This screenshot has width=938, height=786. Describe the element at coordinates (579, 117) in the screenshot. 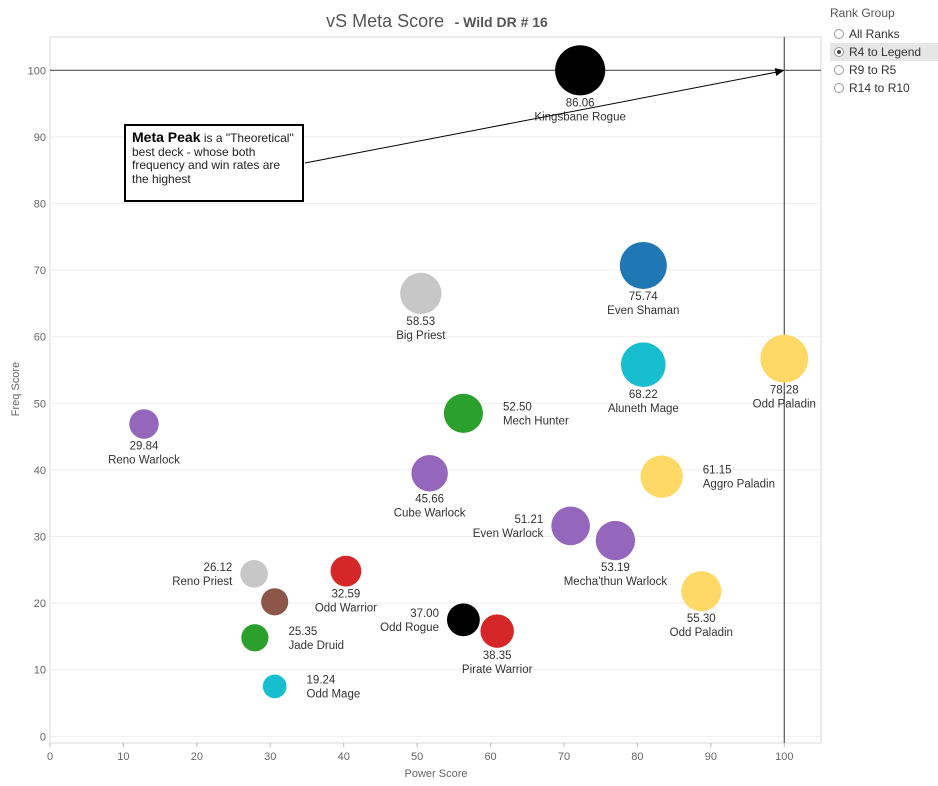

I see `point-name-label: Kingsbane Rogue` at that location.